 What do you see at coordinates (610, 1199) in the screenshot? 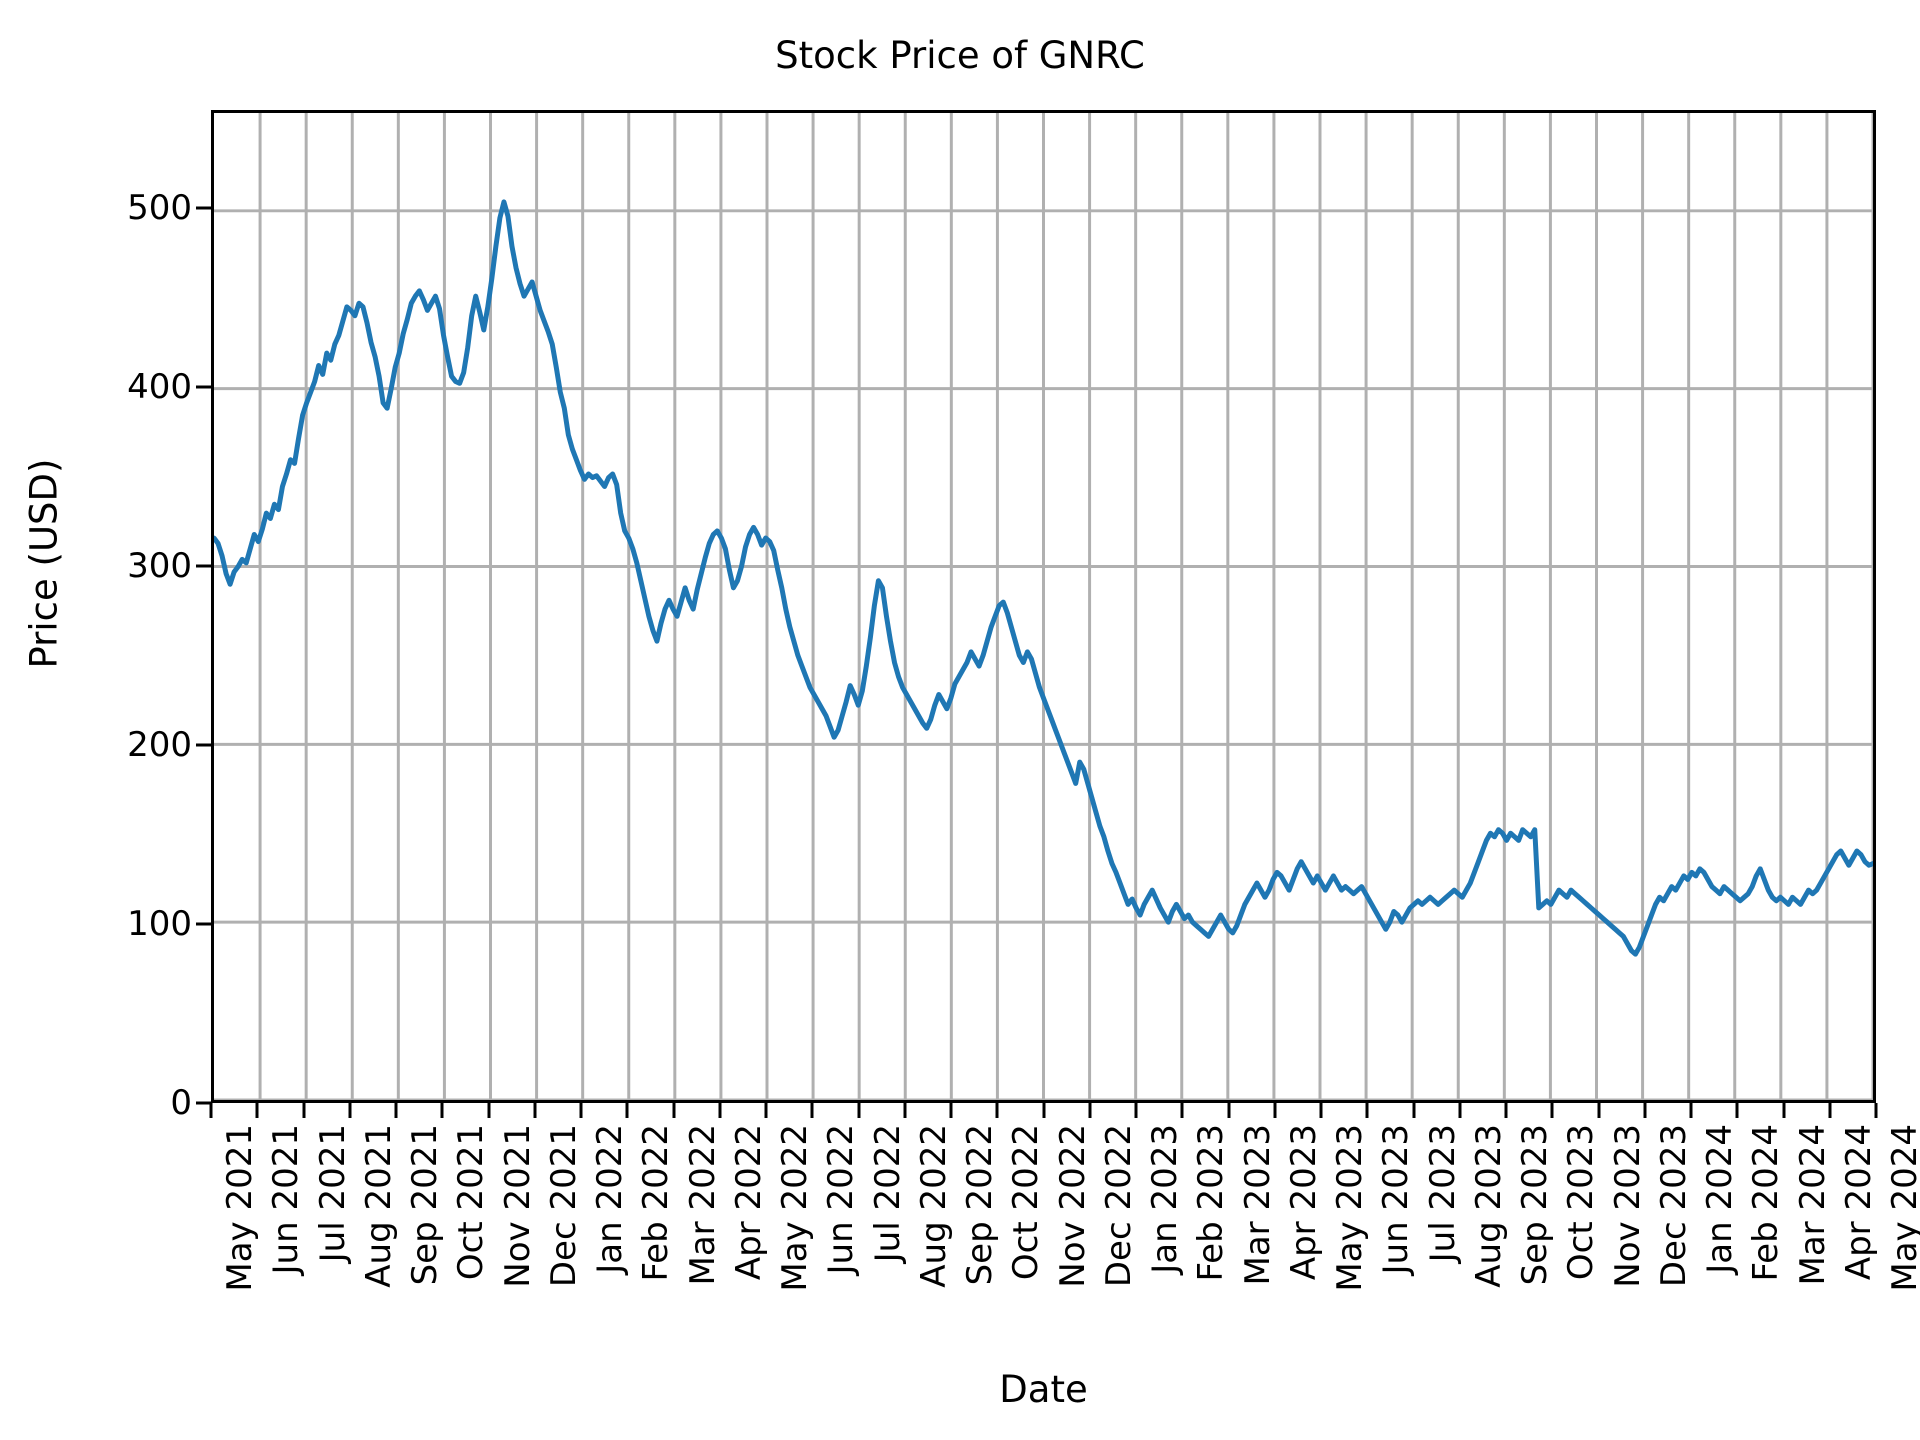
I see `x-tick-label: Jan 2022` at bounding box center [610, 1199].